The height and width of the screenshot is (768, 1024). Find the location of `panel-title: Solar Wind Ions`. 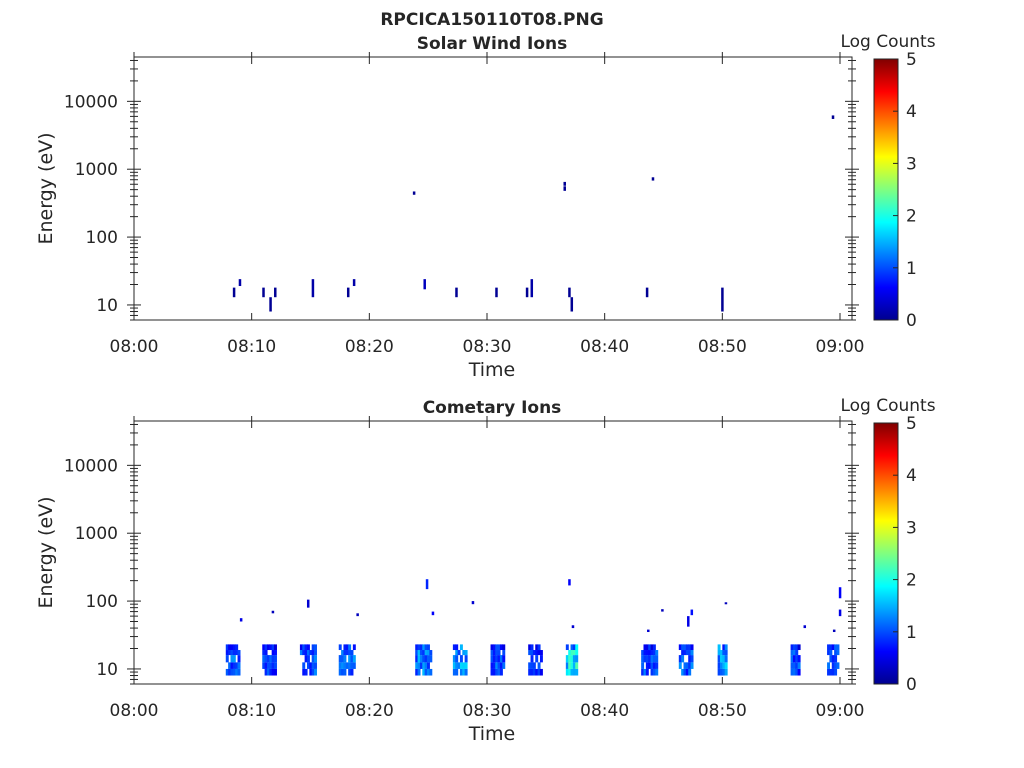

panel-title: Solar Wind Ions is located at coordinates (492, 44).